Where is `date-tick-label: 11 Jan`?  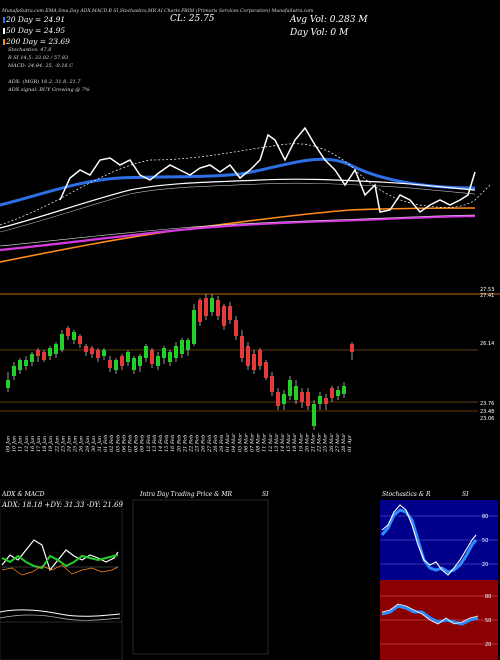 date-tick-label: 11 Jan is located at coordinates (21, 444).